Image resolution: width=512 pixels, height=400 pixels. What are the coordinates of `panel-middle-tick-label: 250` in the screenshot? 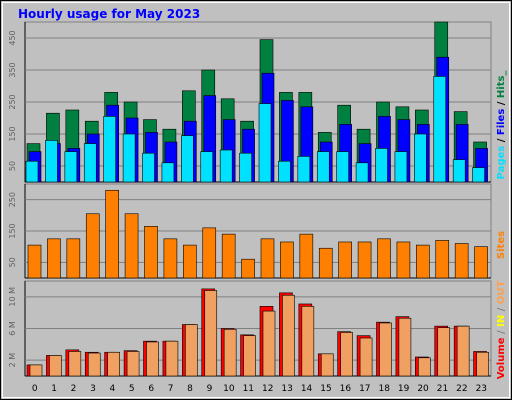 It's located at (12, 199).